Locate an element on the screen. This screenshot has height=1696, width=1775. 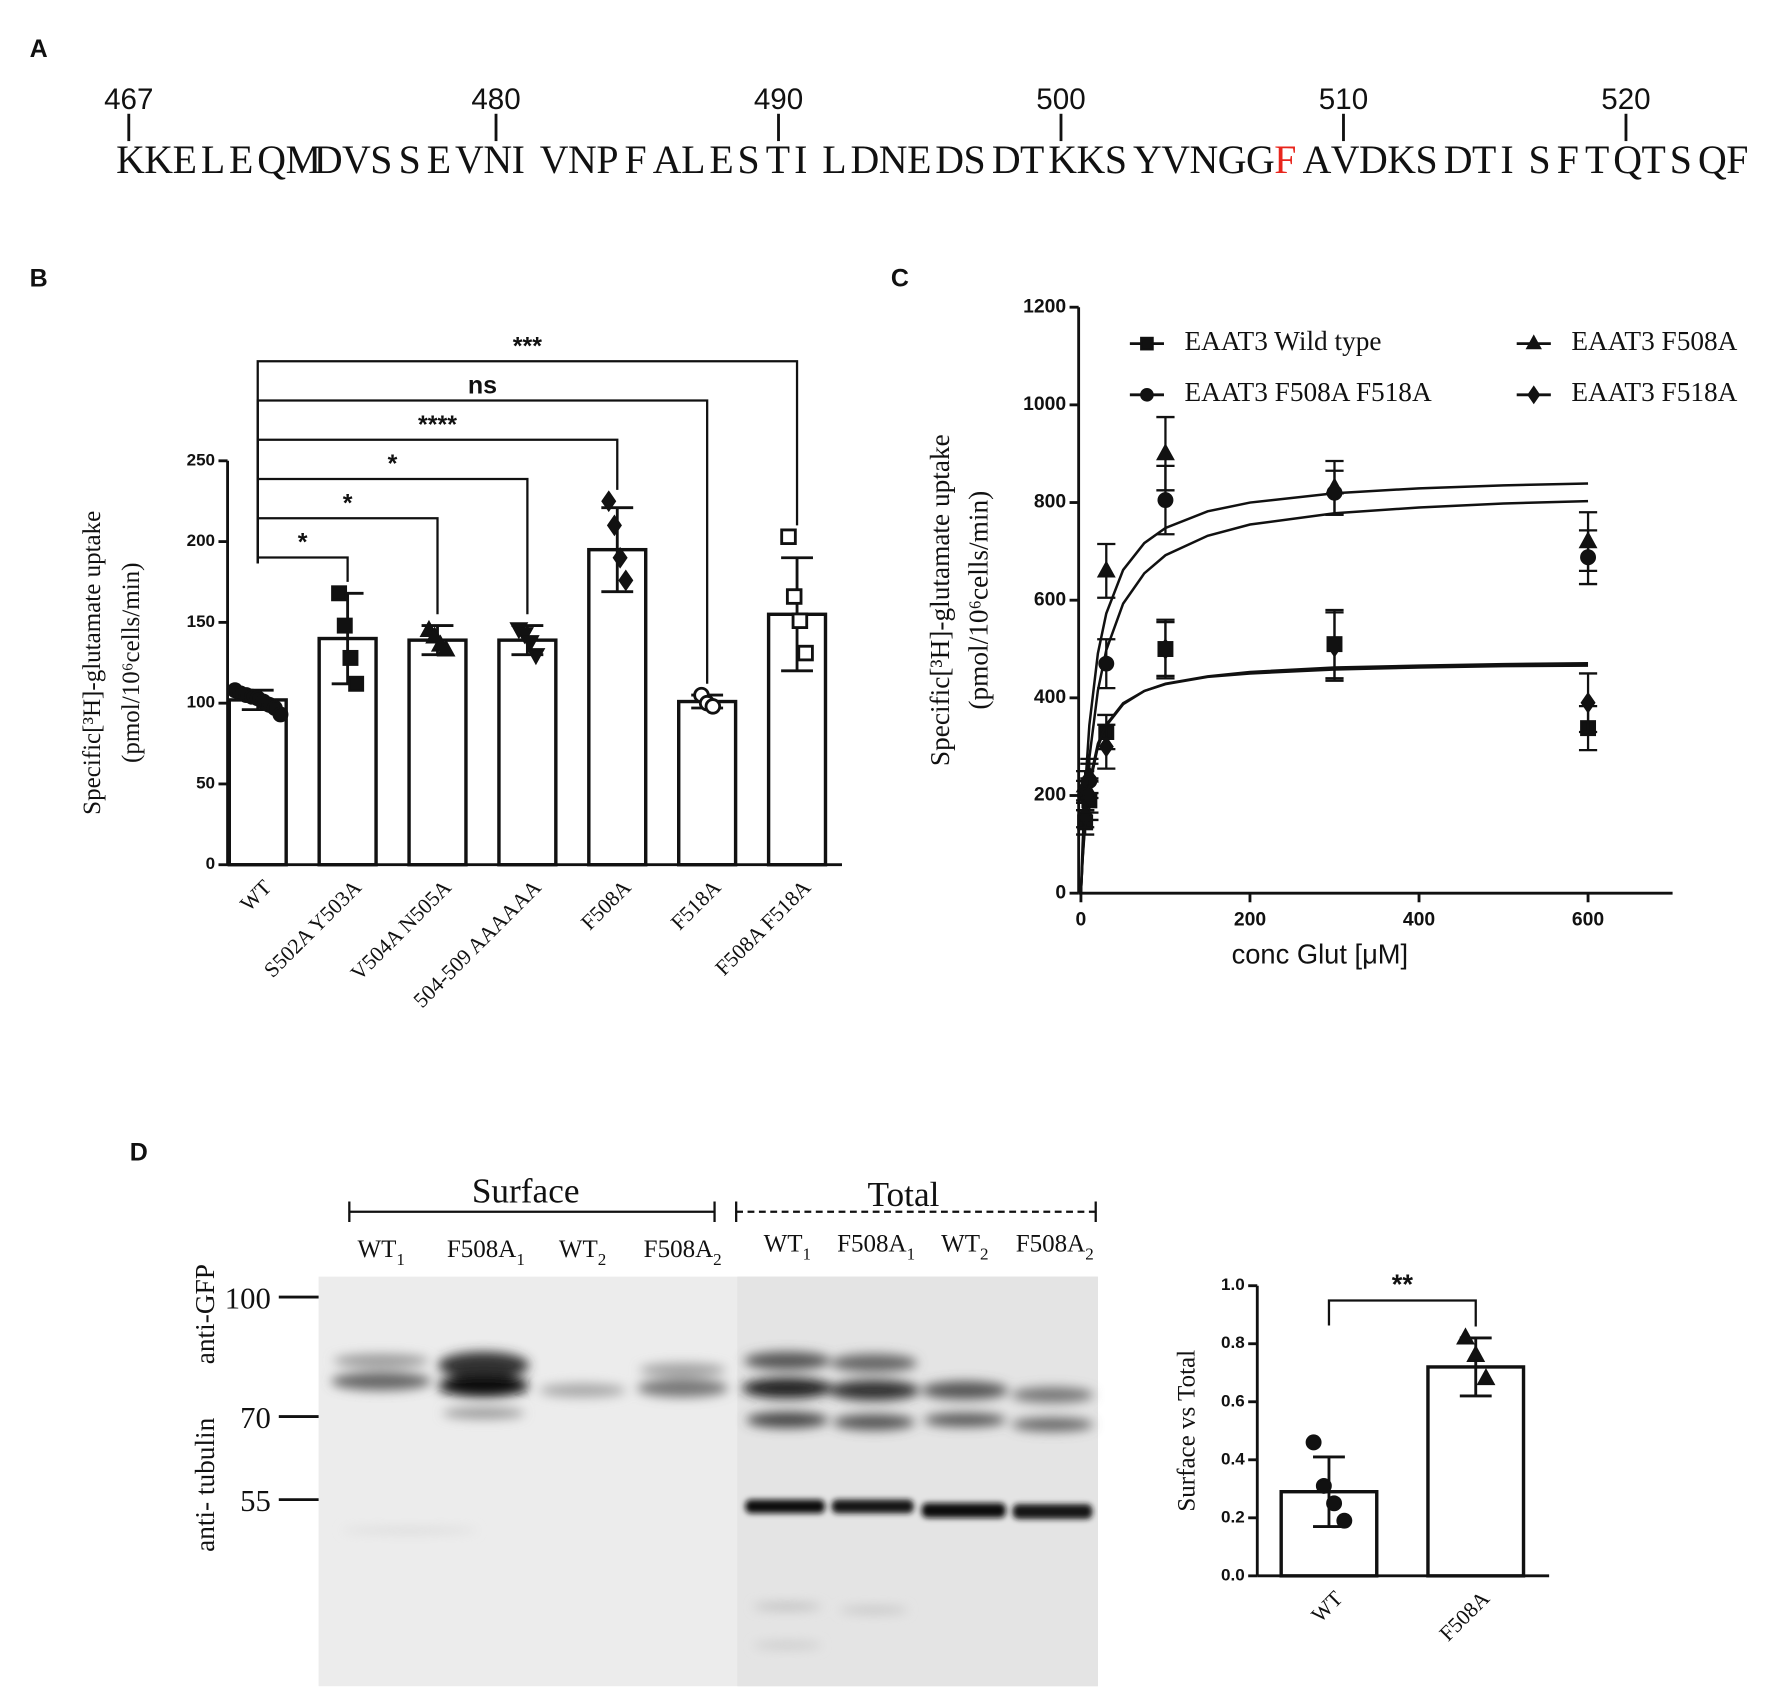
y-tick-label: 250 is located at coordinates (201, 459).